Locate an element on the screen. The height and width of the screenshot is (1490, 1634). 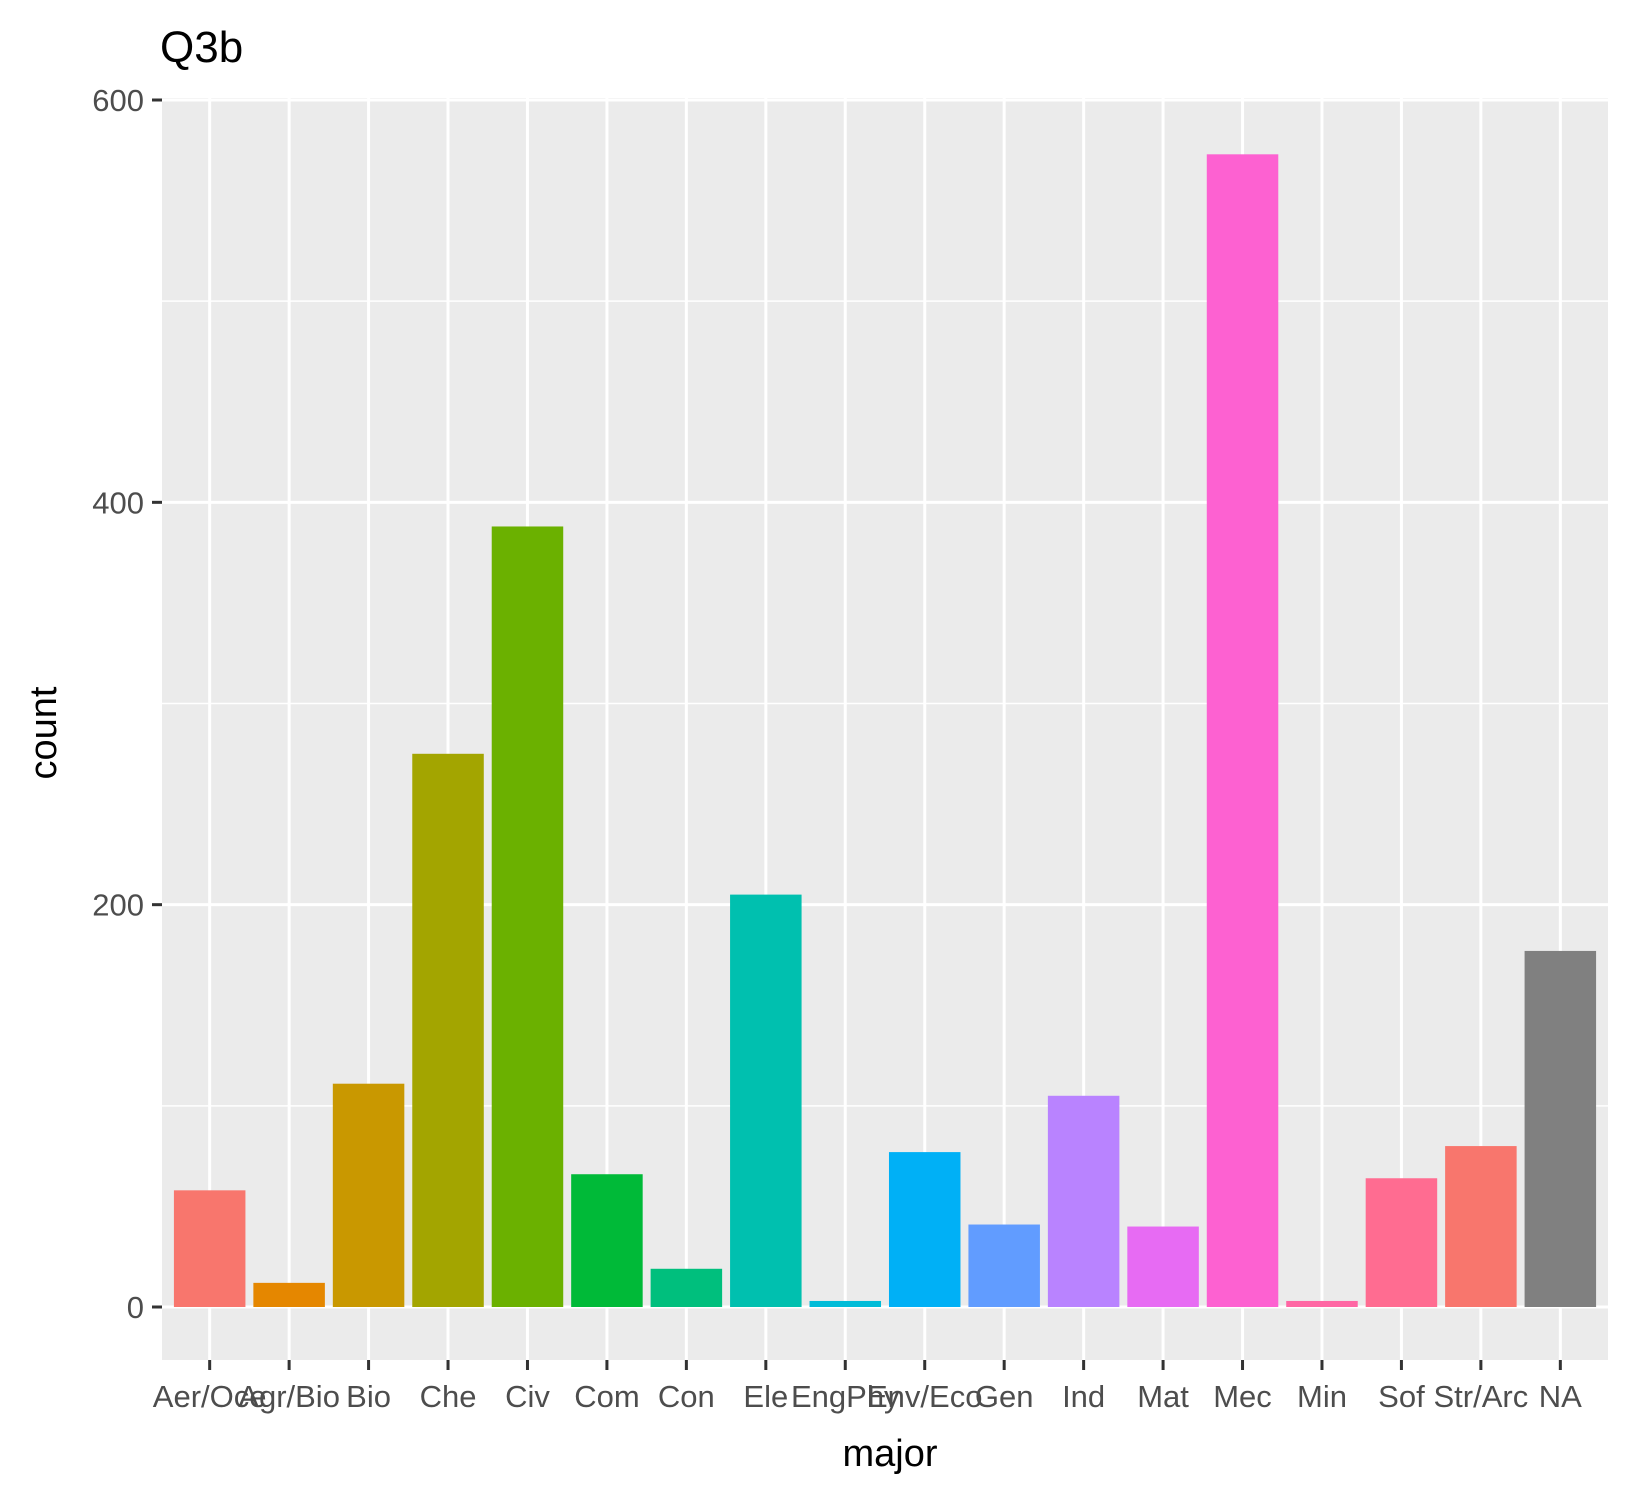
y-tick-label: 0 is located at coordinates (135, 1307).